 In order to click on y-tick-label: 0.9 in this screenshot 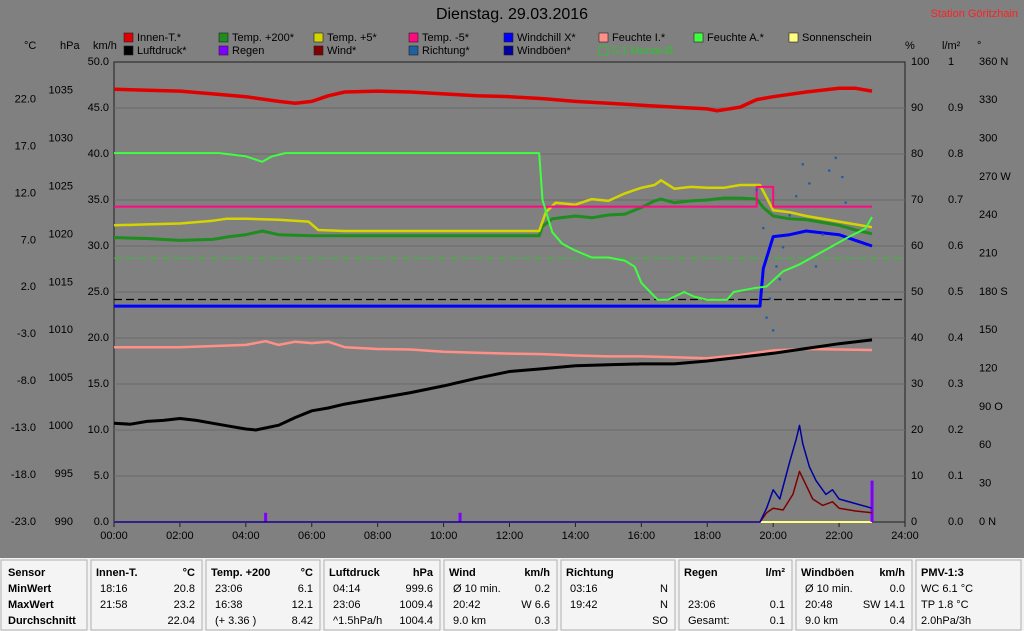, I will do `click(955, 108)`.